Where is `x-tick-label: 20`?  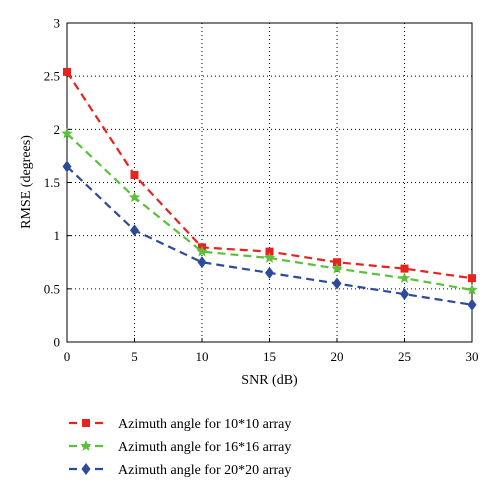
x-tick-label: 20 is located at coordinates (337, 356).